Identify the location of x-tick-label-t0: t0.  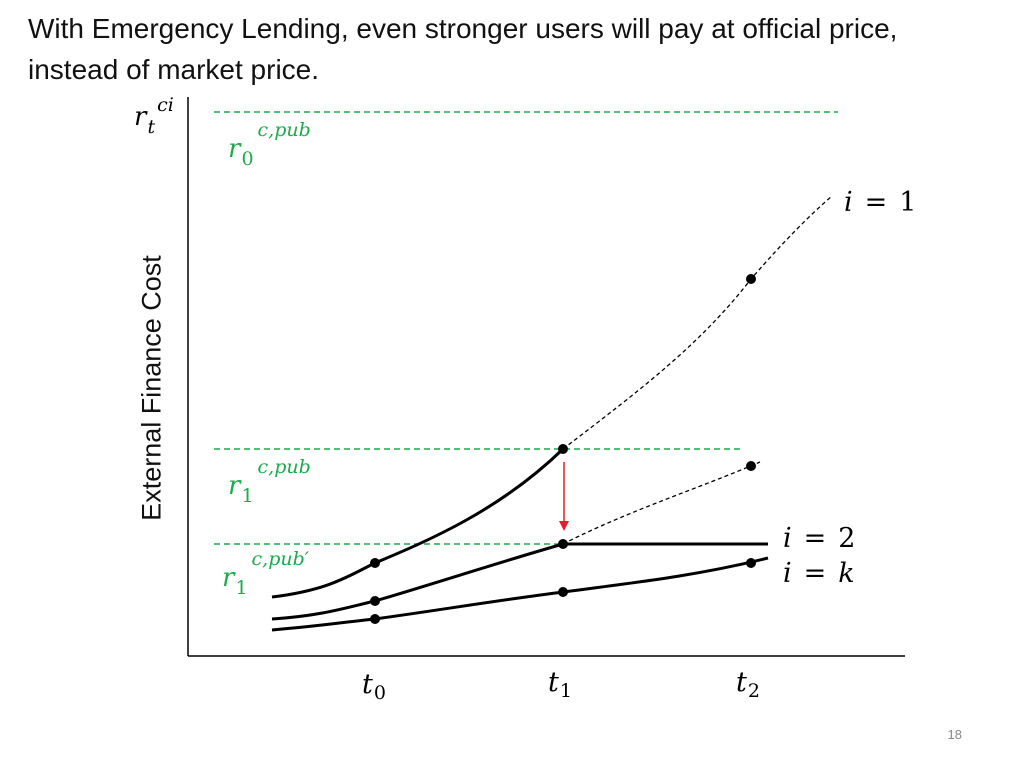
(374, 686).